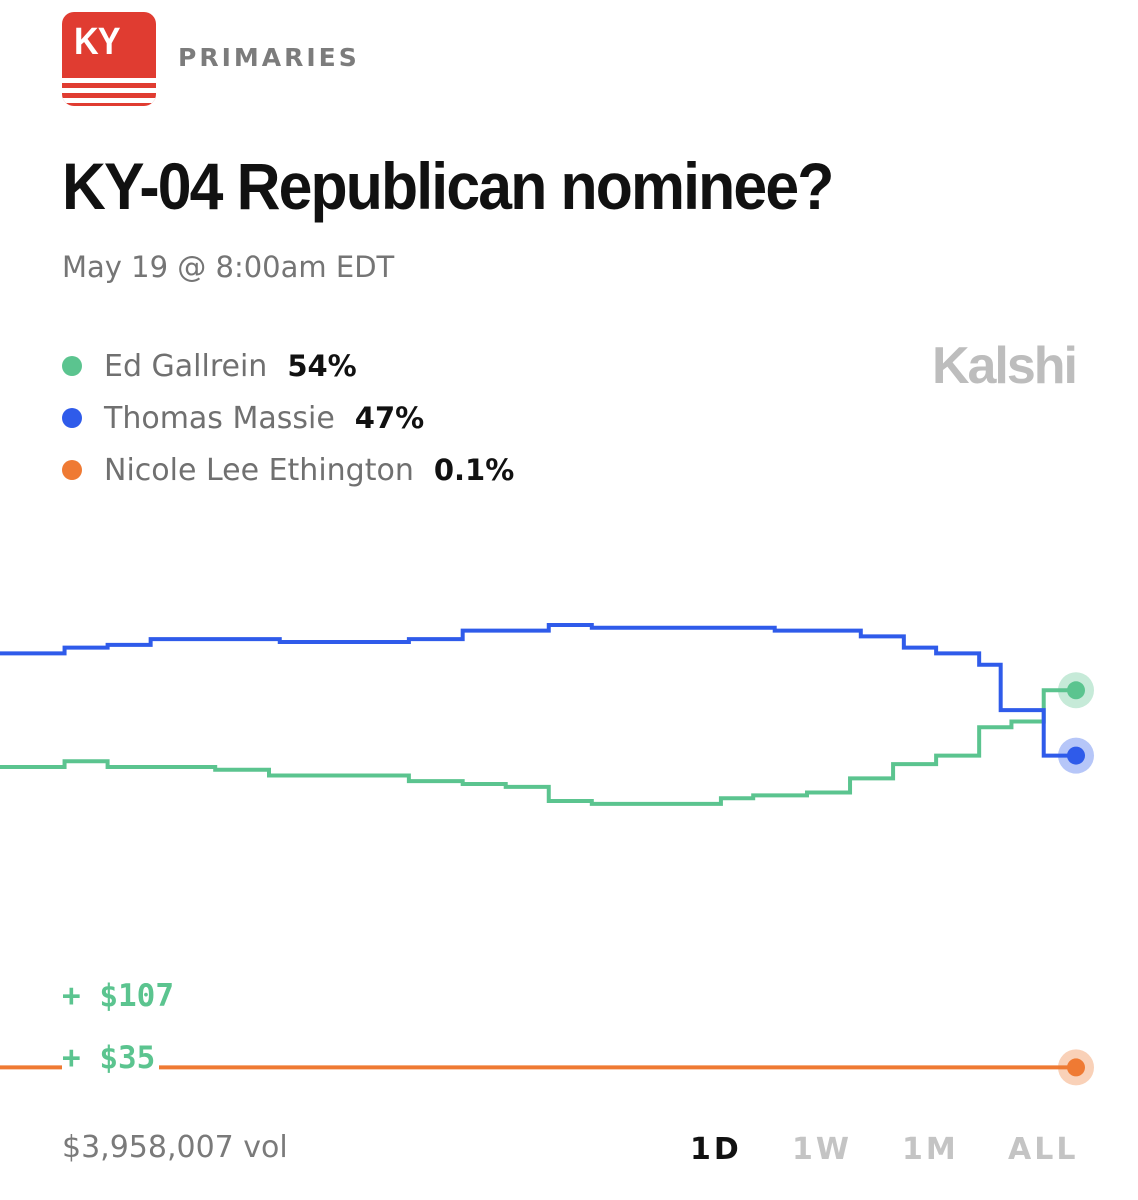 This screenshot has height=1200, width=1138. I want to click on volume-label: $3,958,007 vol, so click(175, 1147).